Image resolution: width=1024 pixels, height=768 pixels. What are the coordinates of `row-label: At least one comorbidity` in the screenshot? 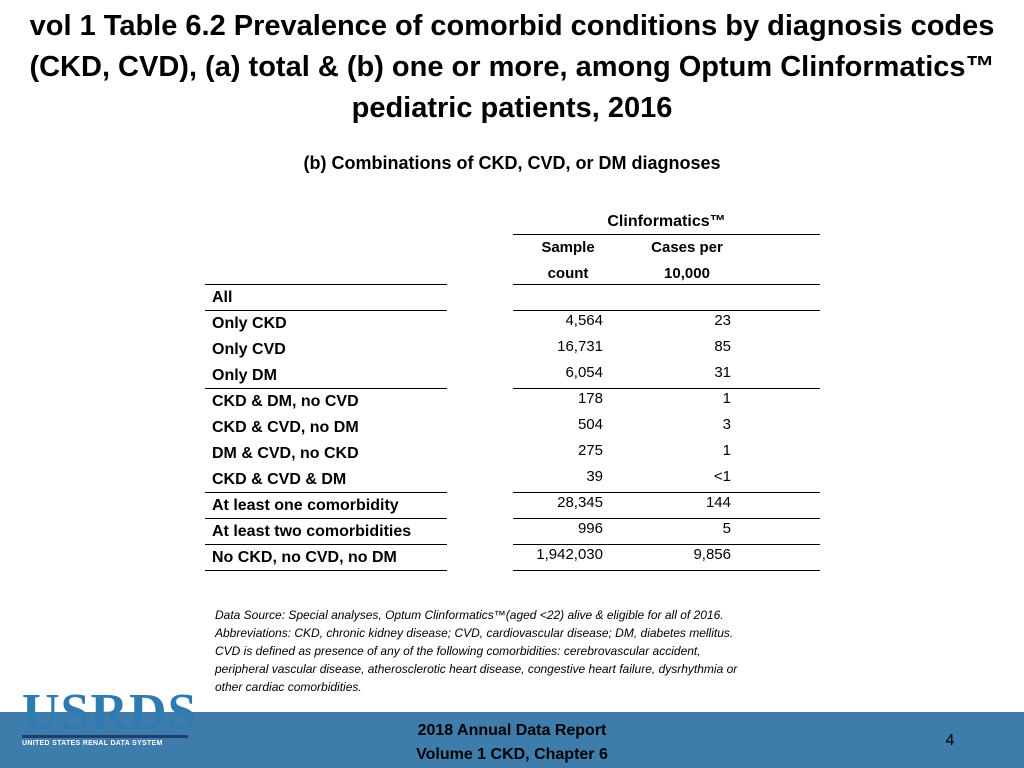 It's located at (305, 505).